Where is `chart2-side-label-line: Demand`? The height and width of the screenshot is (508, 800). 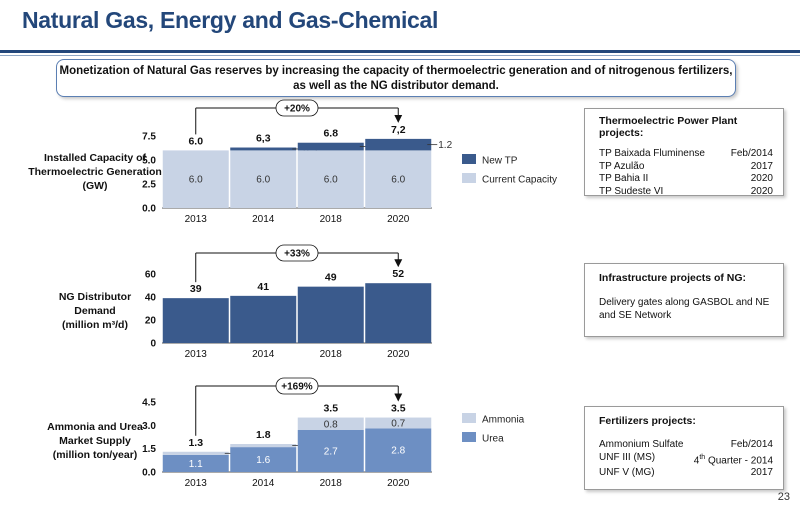 chart2-side-label-line: Demand is located at coordinates (95, 311).